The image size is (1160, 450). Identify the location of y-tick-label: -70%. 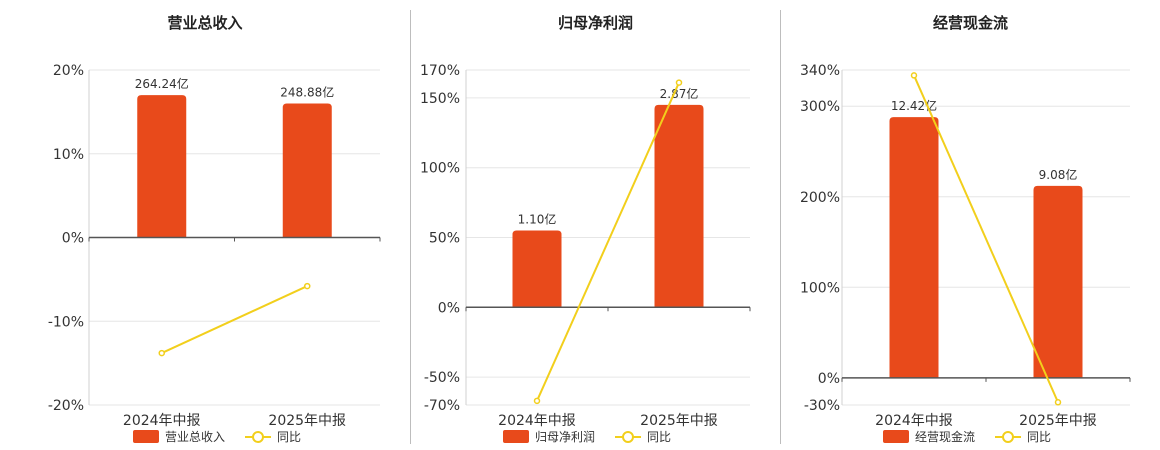
(442, 406).